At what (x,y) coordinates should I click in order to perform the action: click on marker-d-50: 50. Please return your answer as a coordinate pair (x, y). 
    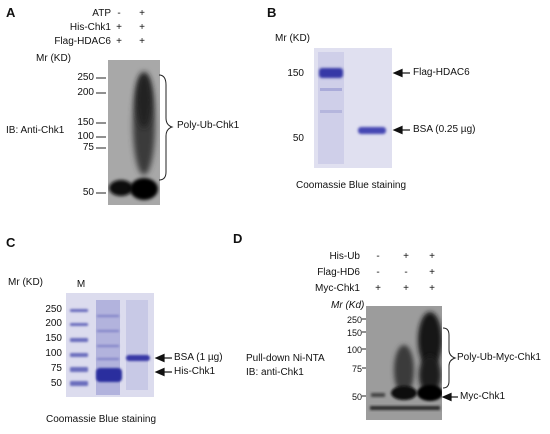
    Looking at the image, I should click on (356, 397).